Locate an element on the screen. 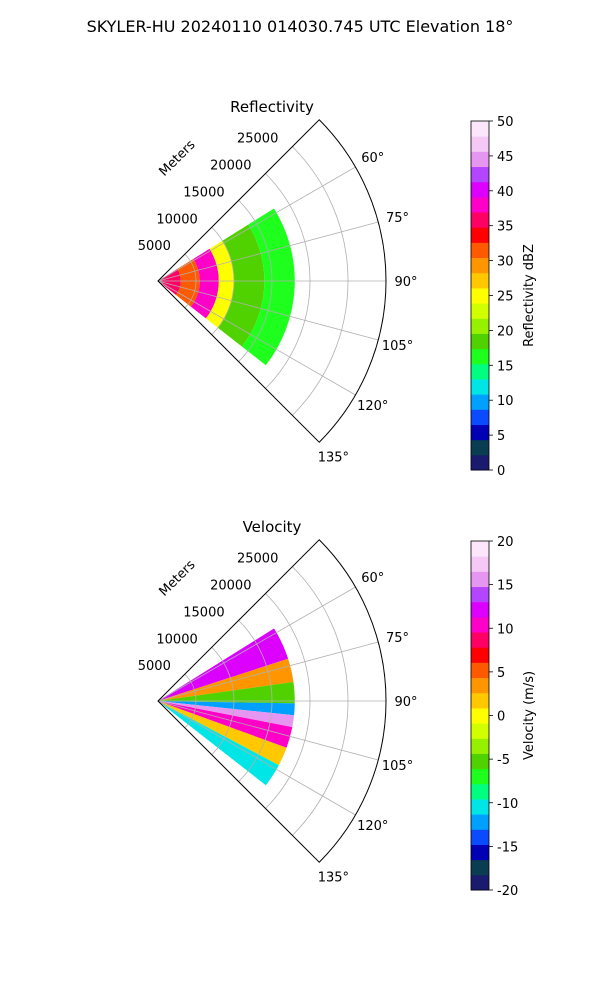 This screenshot has height=1000, width=600. colorbar-tick-label: 25 is located at coordinates (505, 297).